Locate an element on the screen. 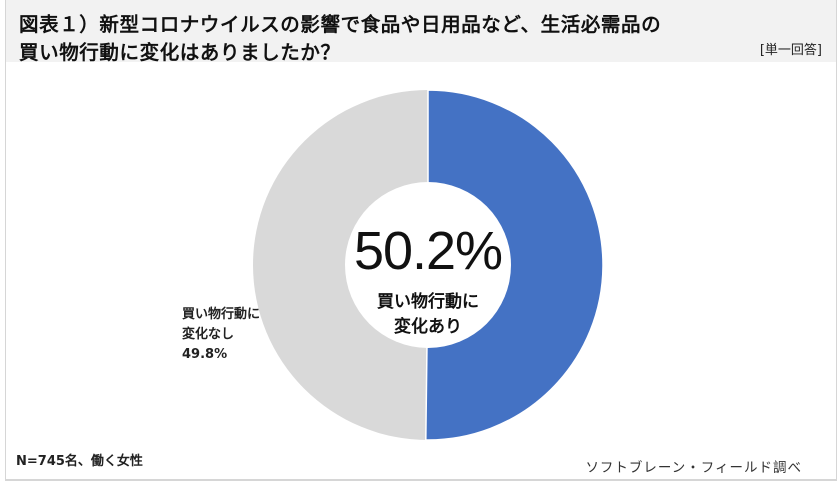  center-label: 買い物行動に 変化あり is located at coordinates (428, 315).